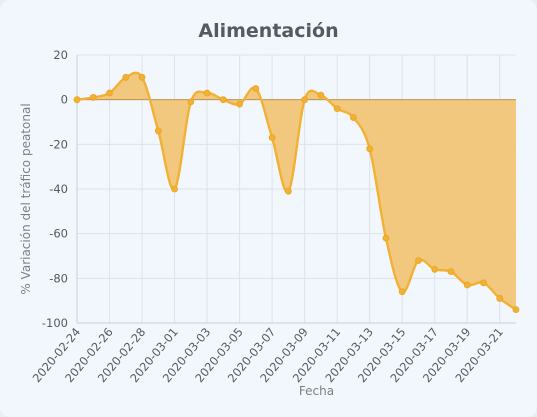 This screenshot has width=537, height=417. I want to click on y-tick-label: -80, so click(58, 278).